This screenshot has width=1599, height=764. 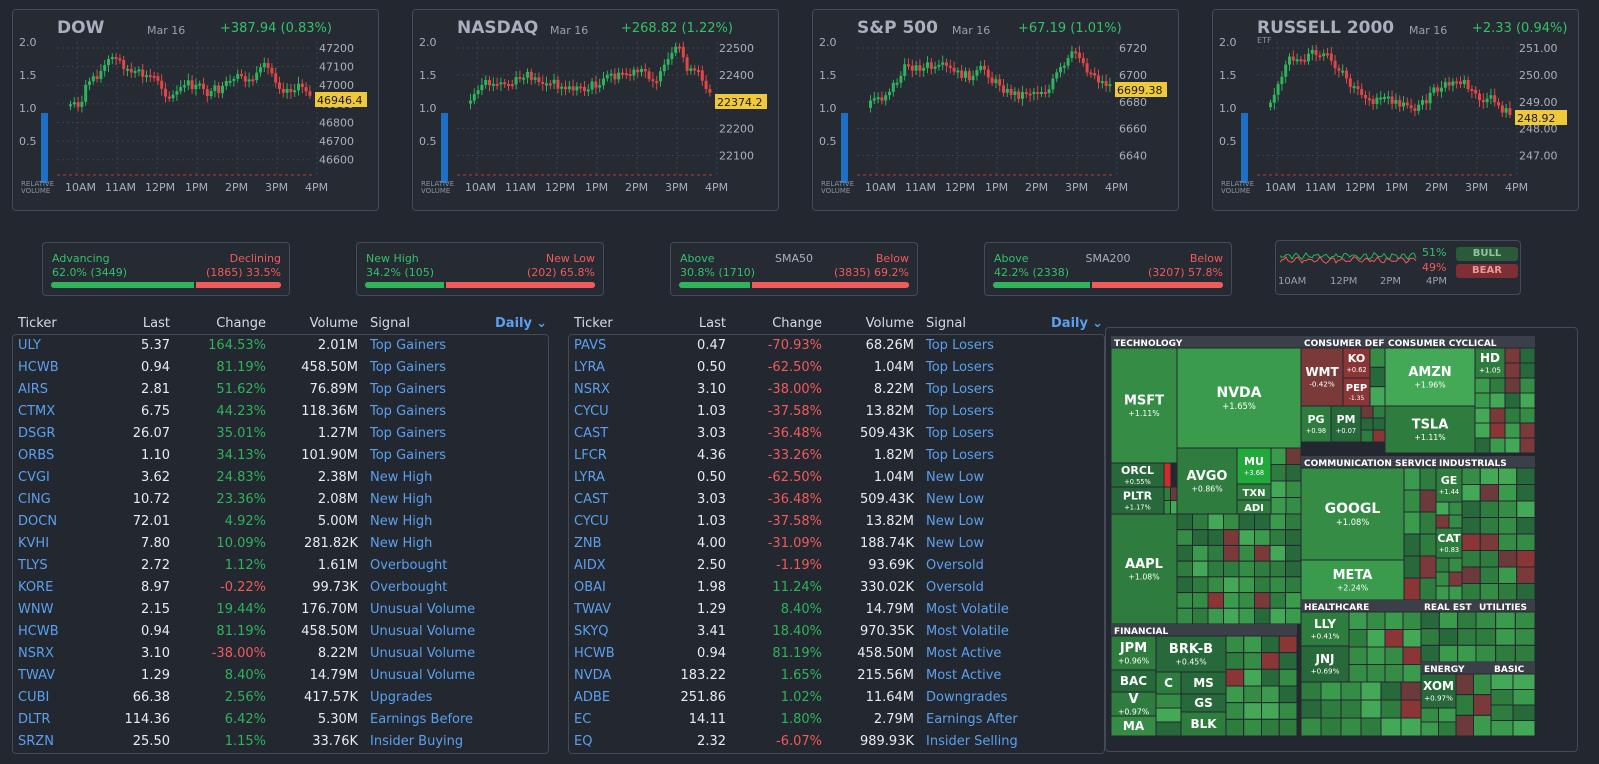 I want to click on col-signal: Signal, so click(x=946, y=323).